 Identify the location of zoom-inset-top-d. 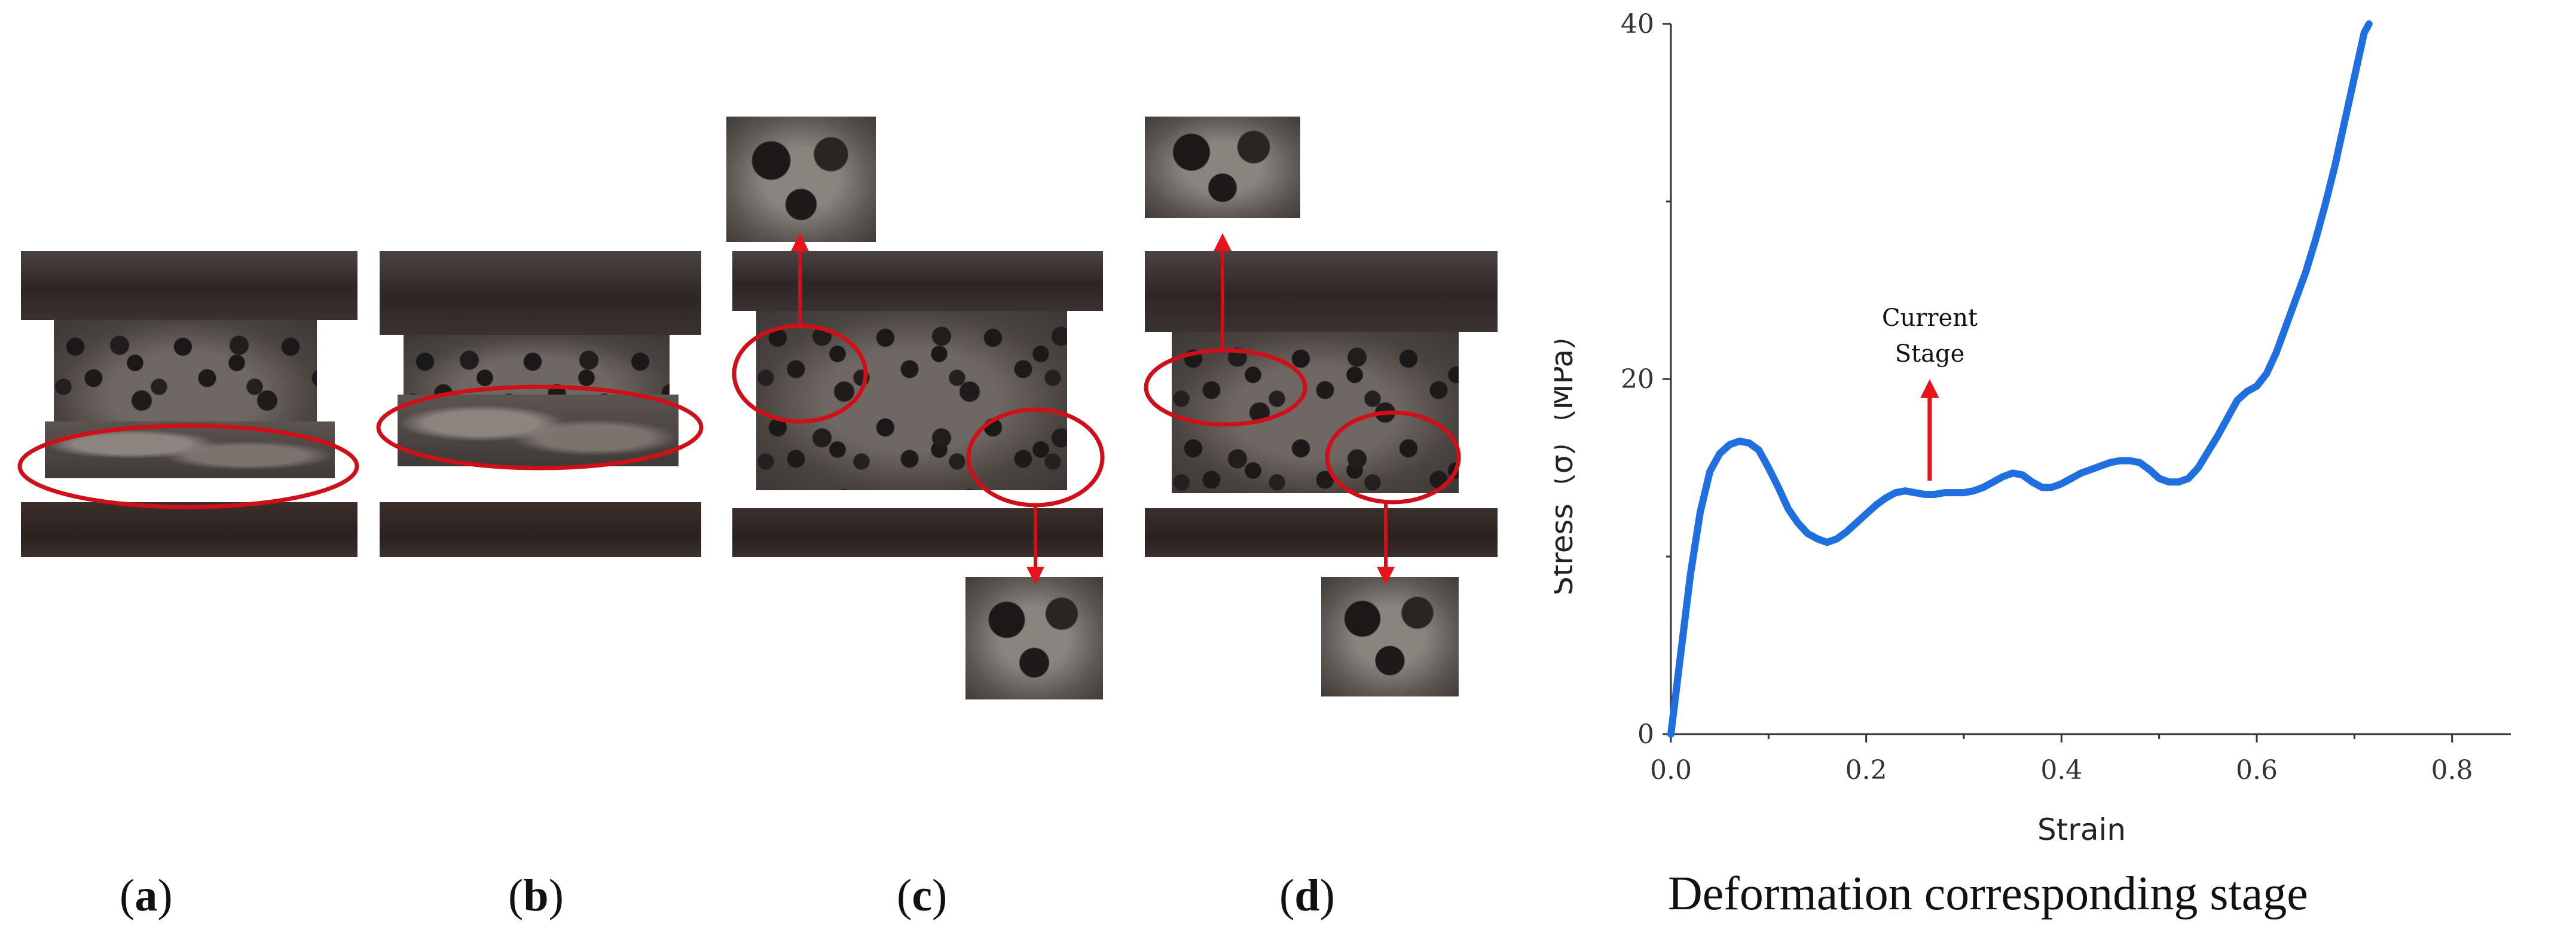
(1222, 167).